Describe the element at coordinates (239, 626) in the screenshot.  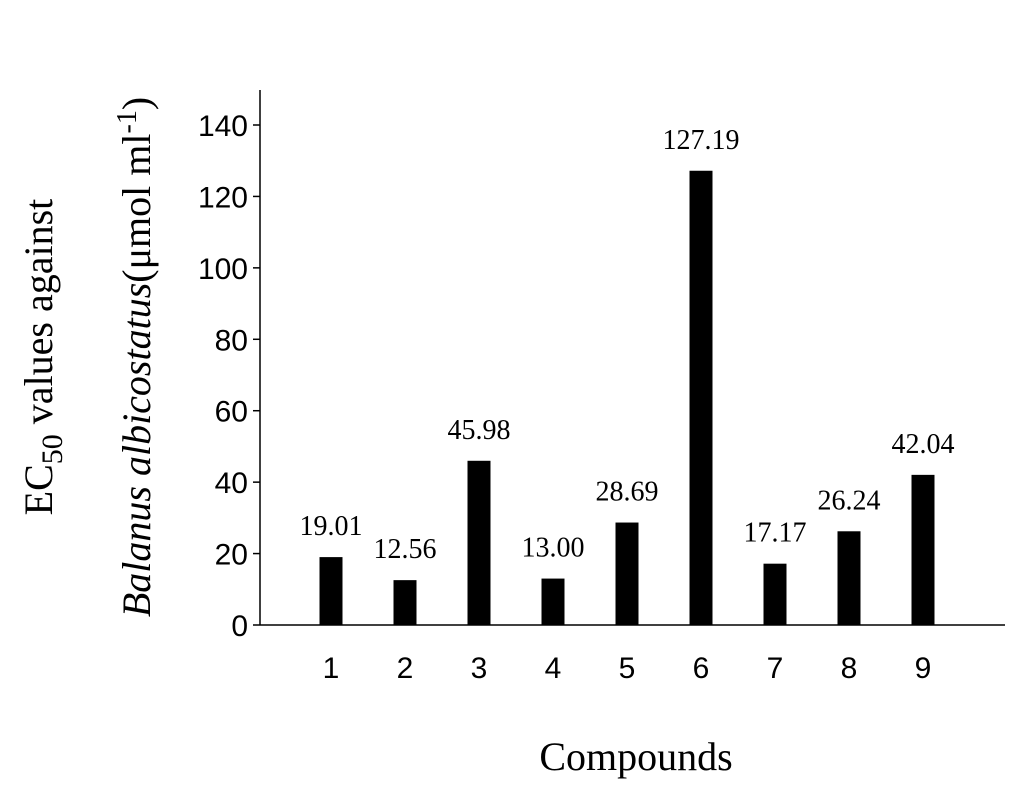
I see `y-tick-label: 0` at that location.